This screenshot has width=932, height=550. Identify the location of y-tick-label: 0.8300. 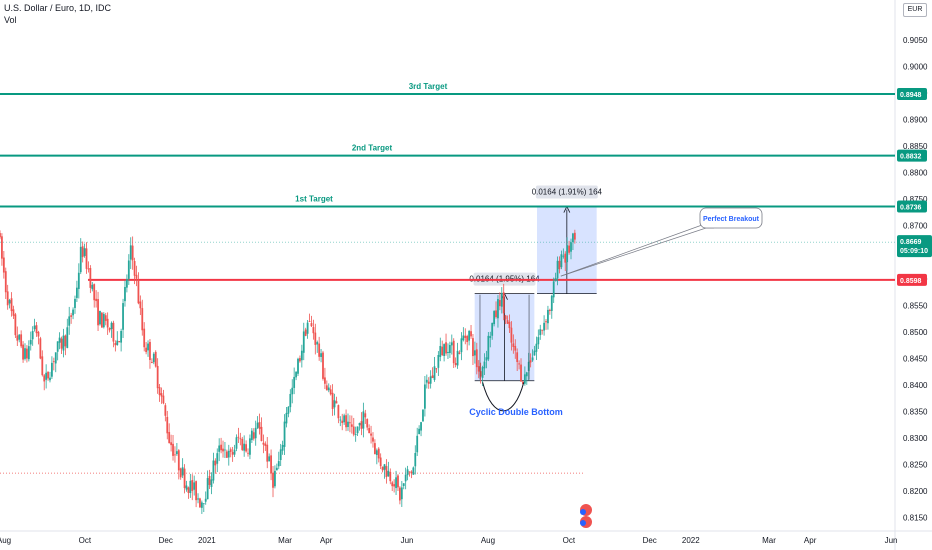
(915, 438).